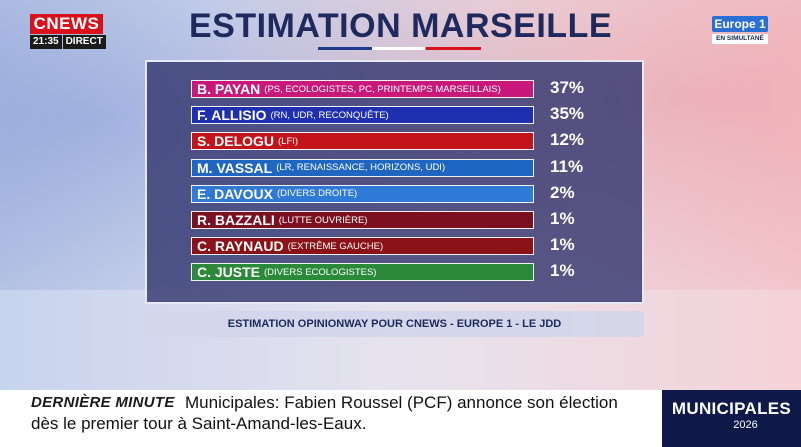  Describe the element at coordinates (731, 408) in the screenshot. I see `badge-title: MUNICIPALES` at that location.